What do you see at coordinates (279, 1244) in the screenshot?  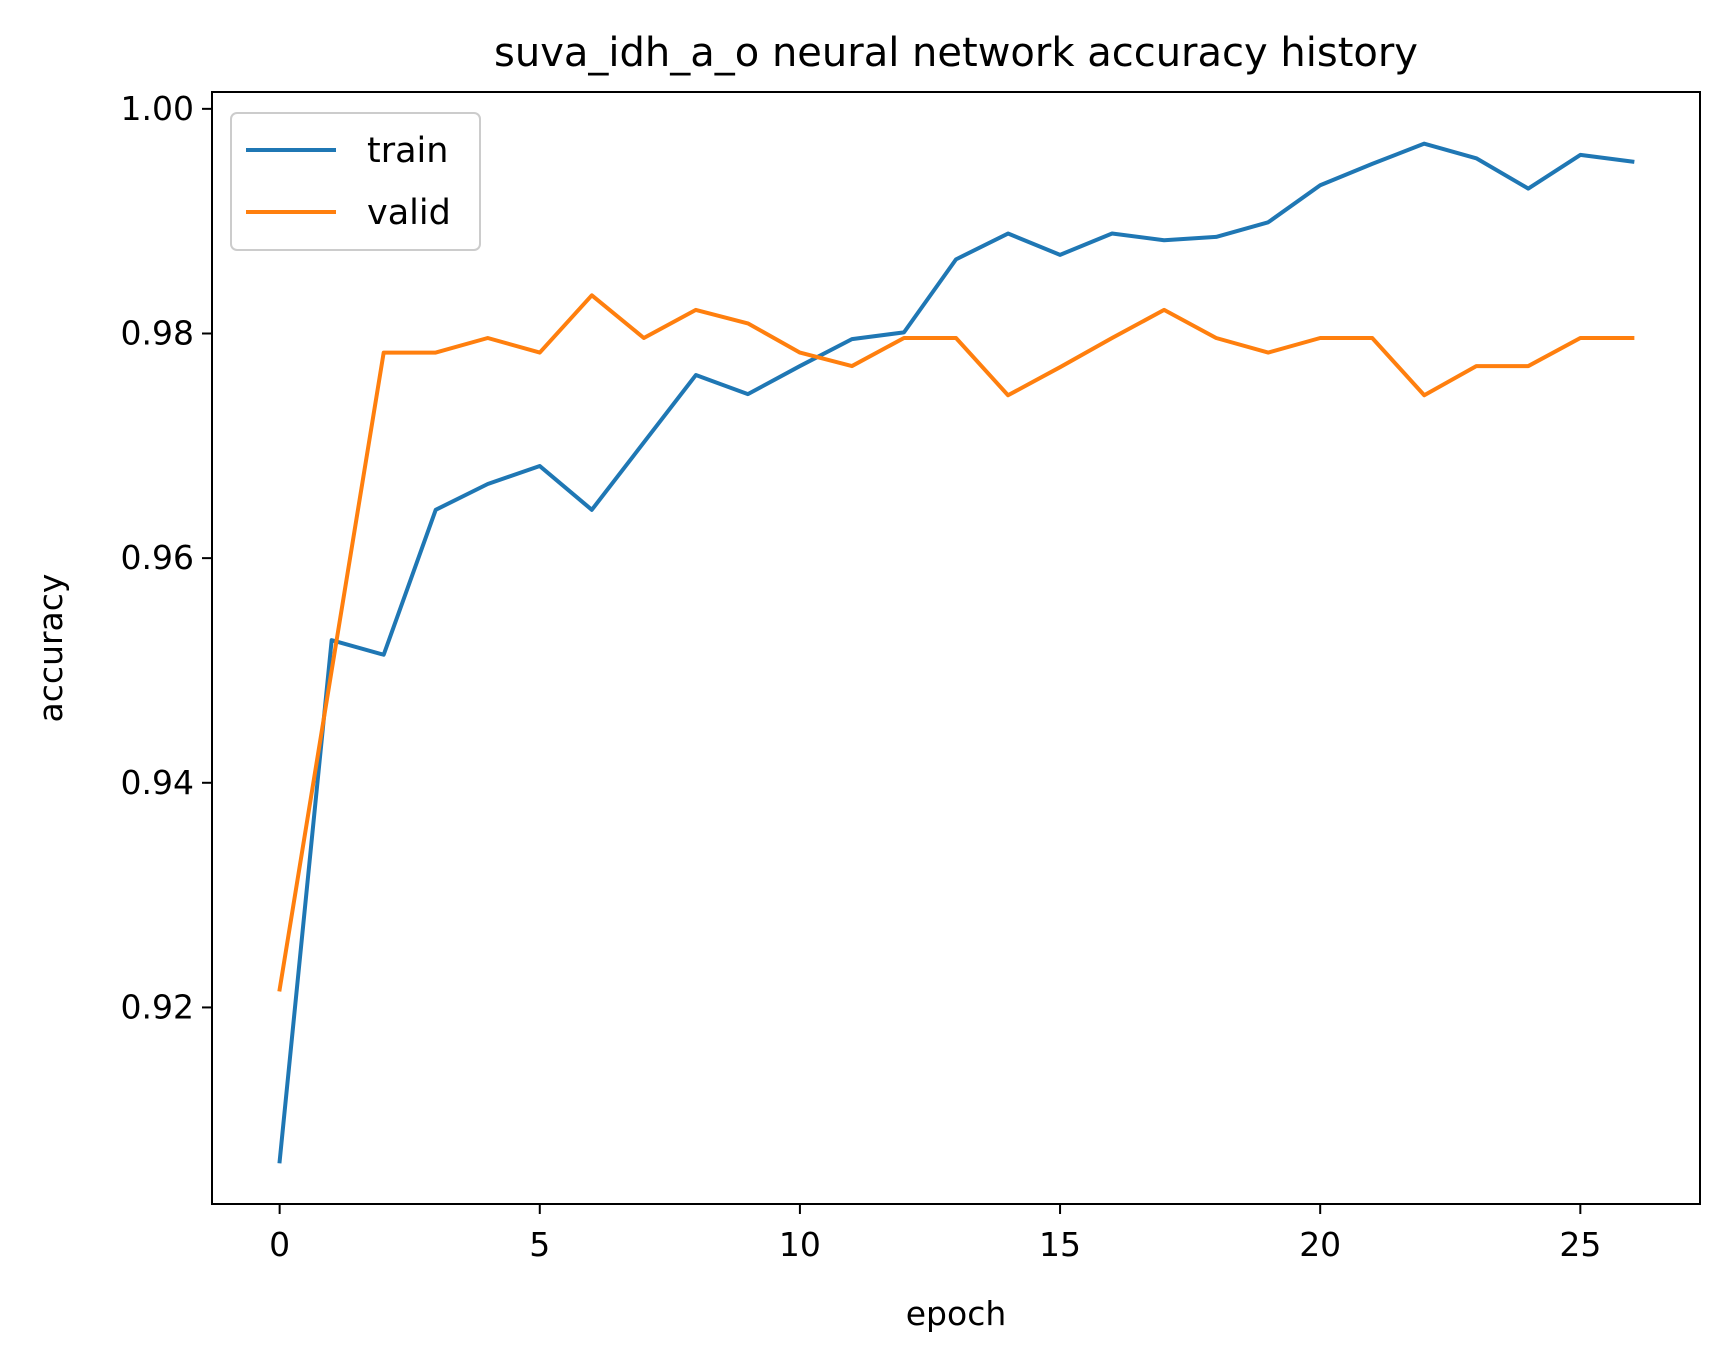 I see `x-tick-label: 0` at bounding box center [279, 1244].